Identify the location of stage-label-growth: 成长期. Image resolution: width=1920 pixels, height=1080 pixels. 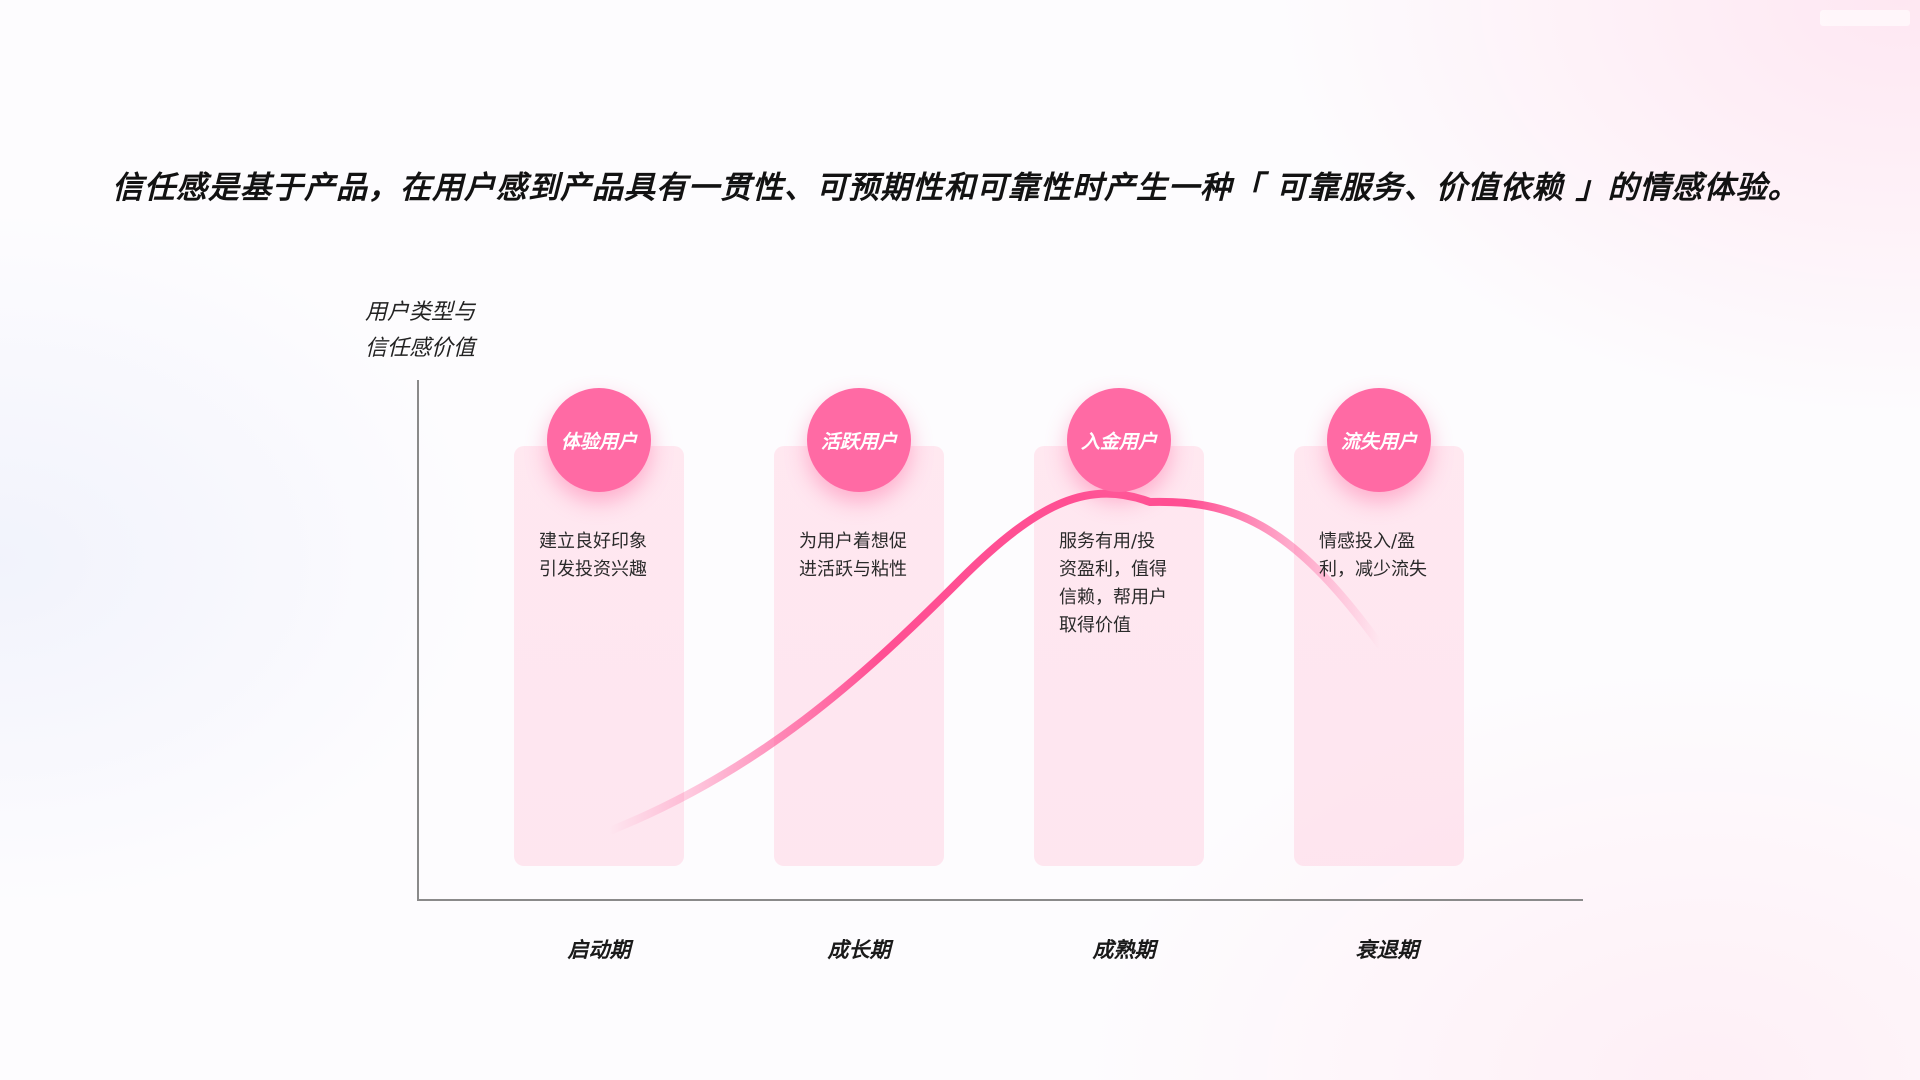
(859, 950).